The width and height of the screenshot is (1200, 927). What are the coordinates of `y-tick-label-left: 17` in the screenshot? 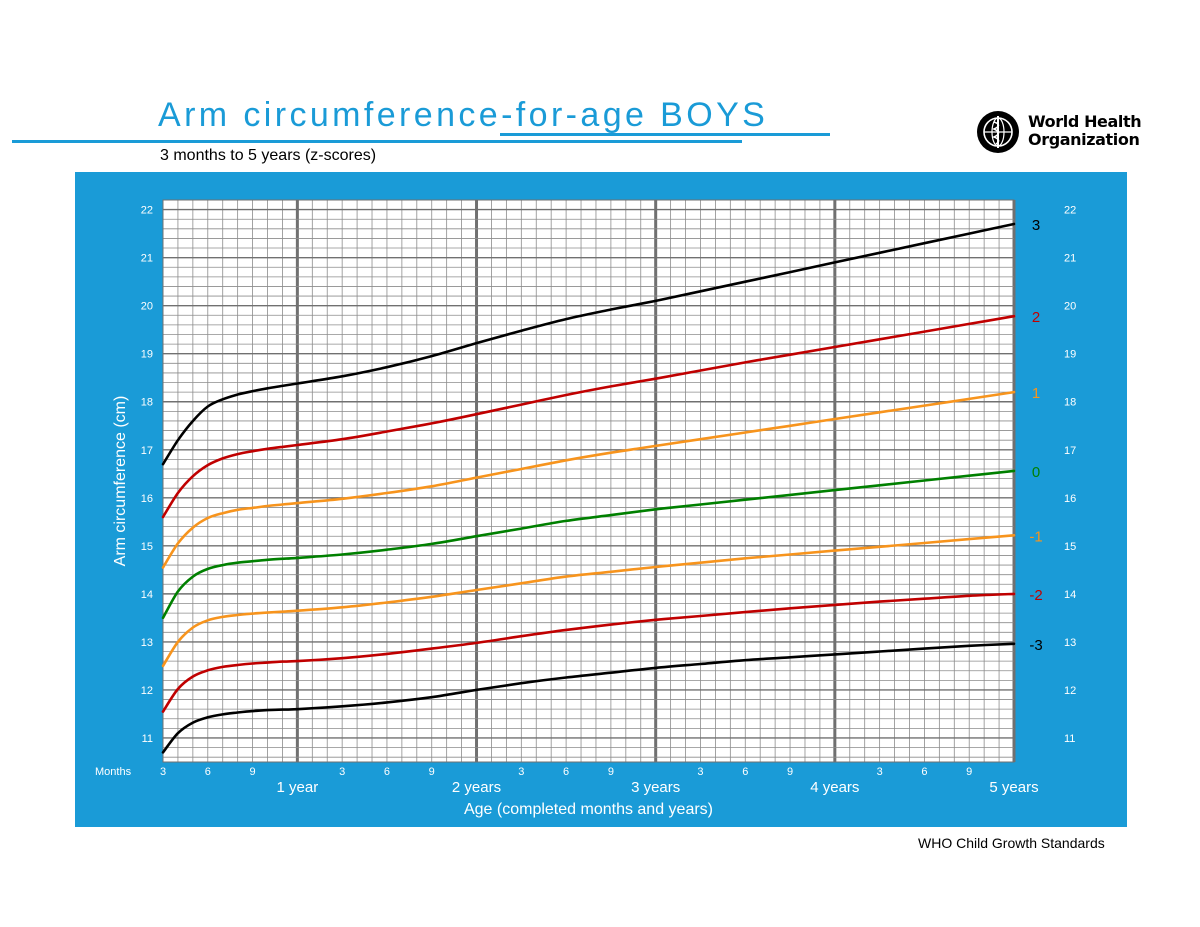 It's located at (147, 451).